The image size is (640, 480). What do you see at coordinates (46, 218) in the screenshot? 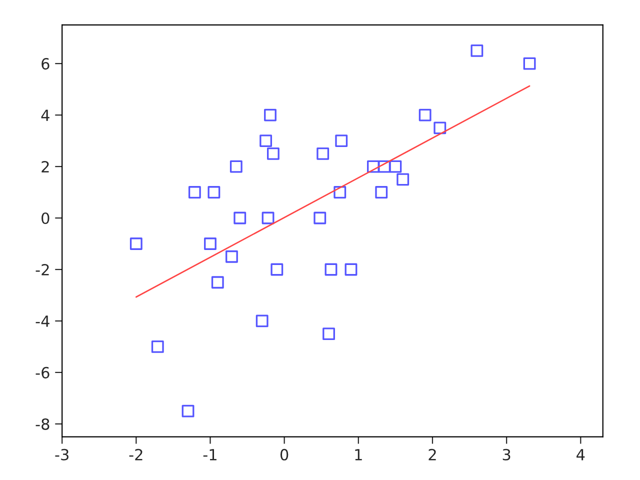
I see `y-tick-label: 0` at bounding box center [46, 218].